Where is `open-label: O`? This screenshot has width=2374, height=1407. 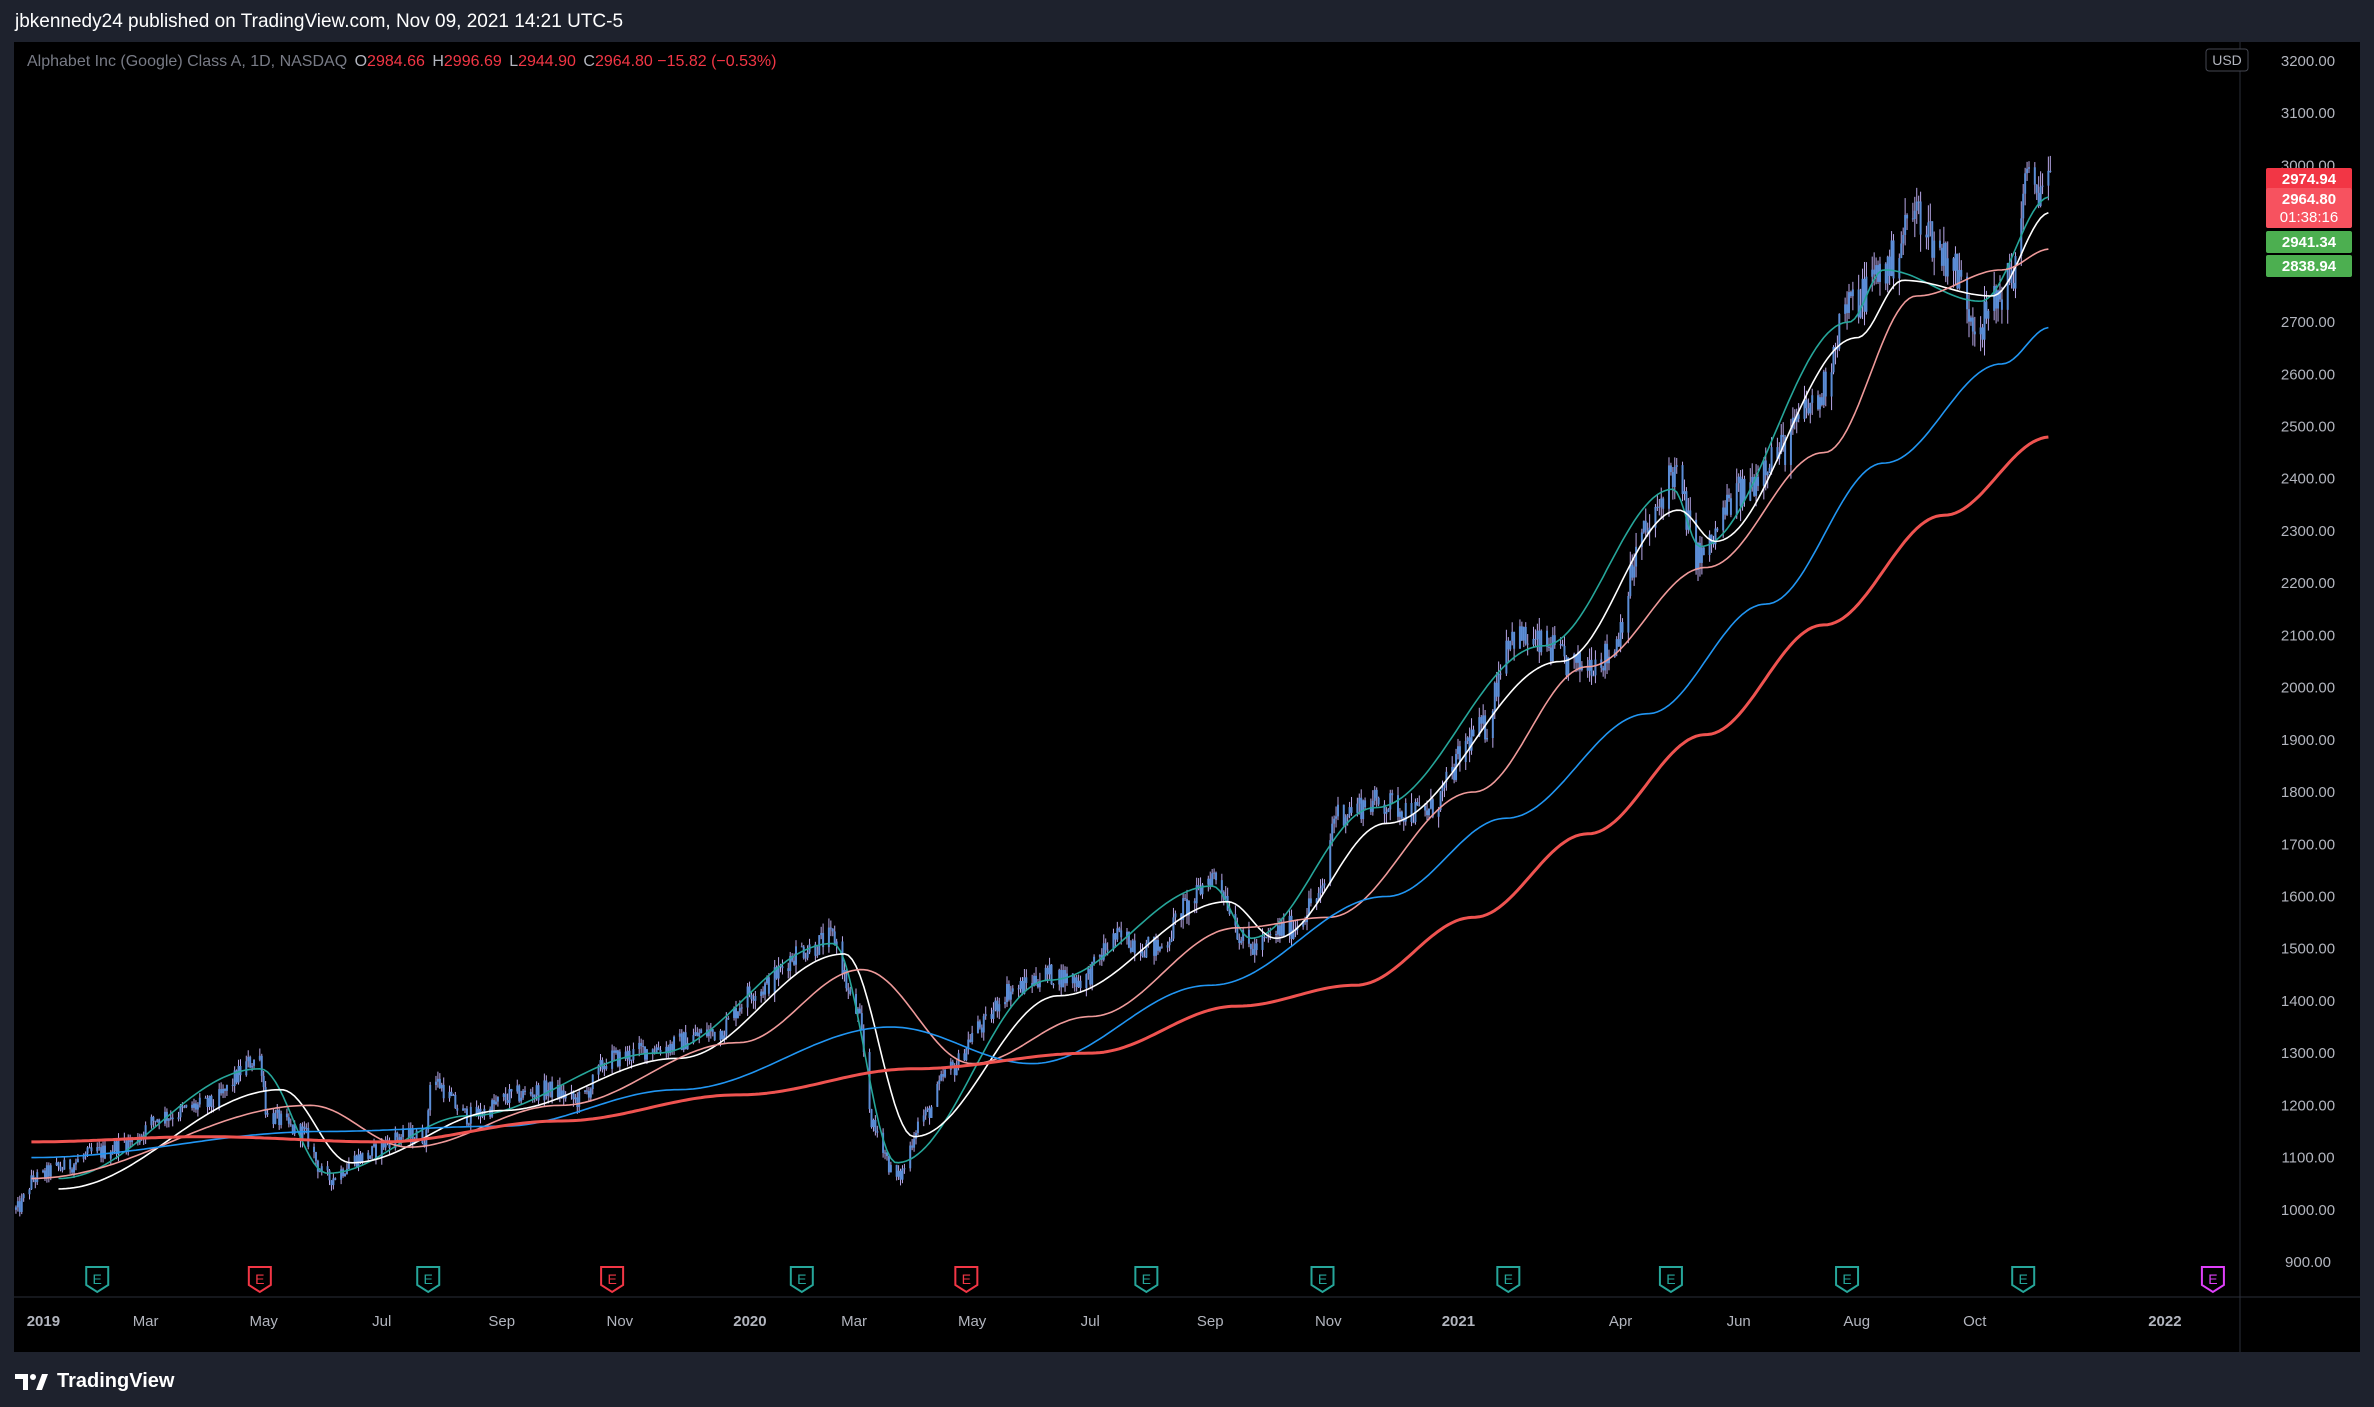
open-label: O is located at coordinates (361, 61).